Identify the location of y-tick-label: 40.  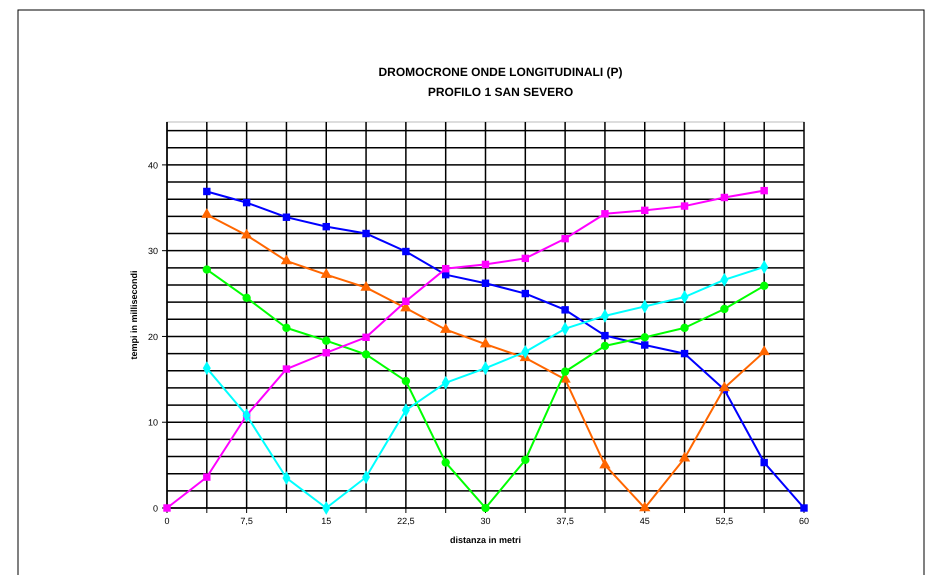
(153, 165).